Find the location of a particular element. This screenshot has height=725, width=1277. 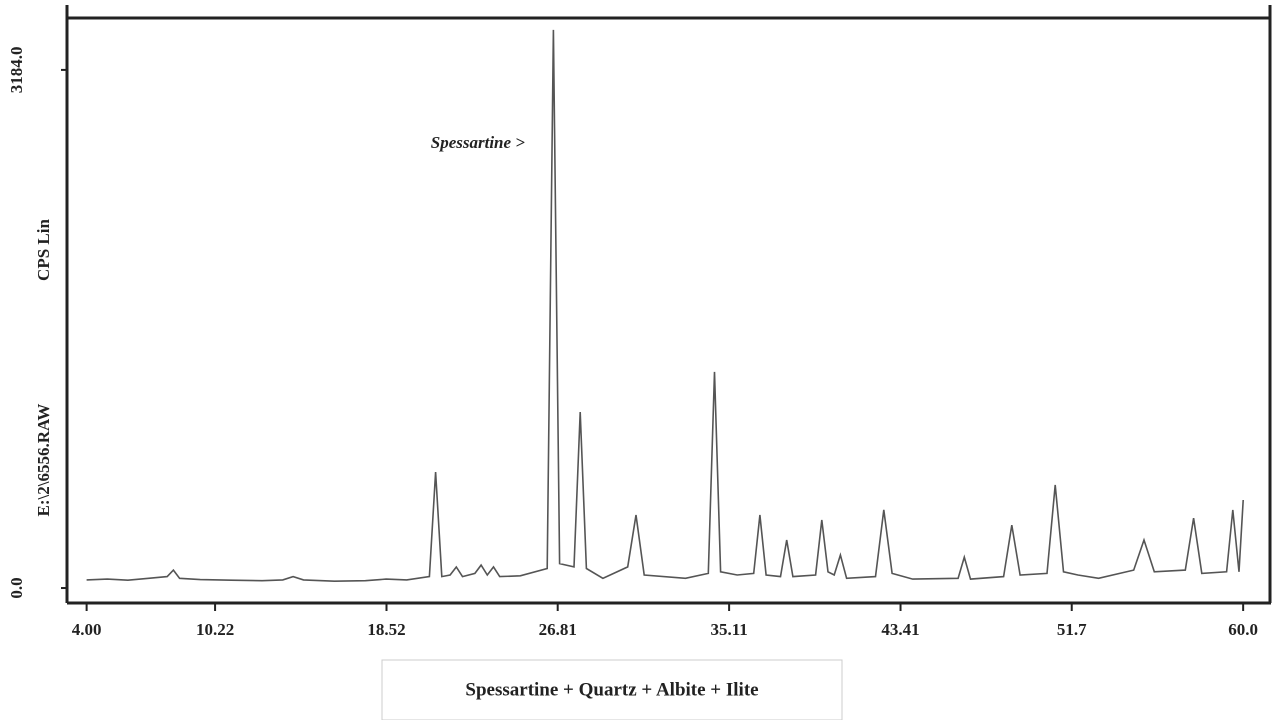

caption-box is located at coordinates (612, 690).